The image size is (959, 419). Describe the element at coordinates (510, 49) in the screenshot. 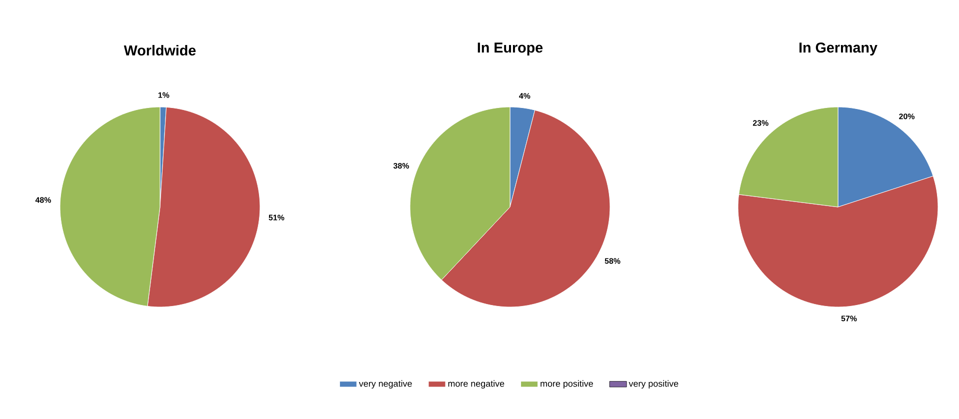

I see `chart-title: In Europe` at that location.